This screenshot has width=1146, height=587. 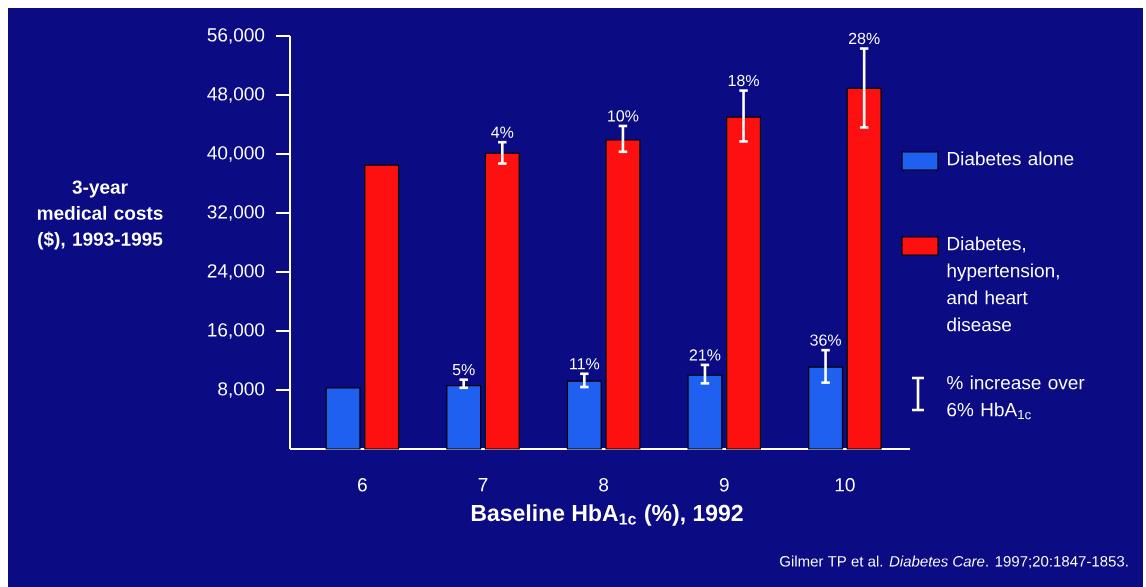 I want to click on x-tick-label: 9, so click(x=724, y=485).